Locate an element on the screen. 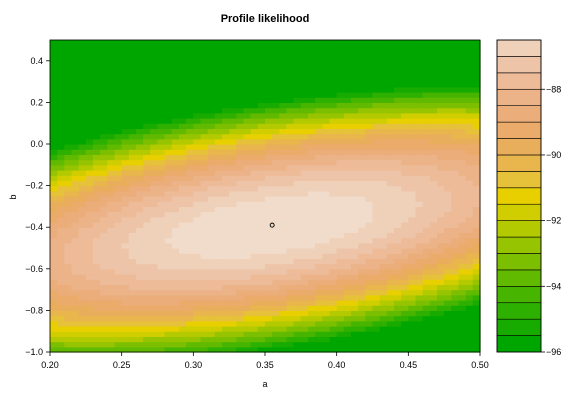  y-tick-label: −0.4 is located at coordinates (34, 227).